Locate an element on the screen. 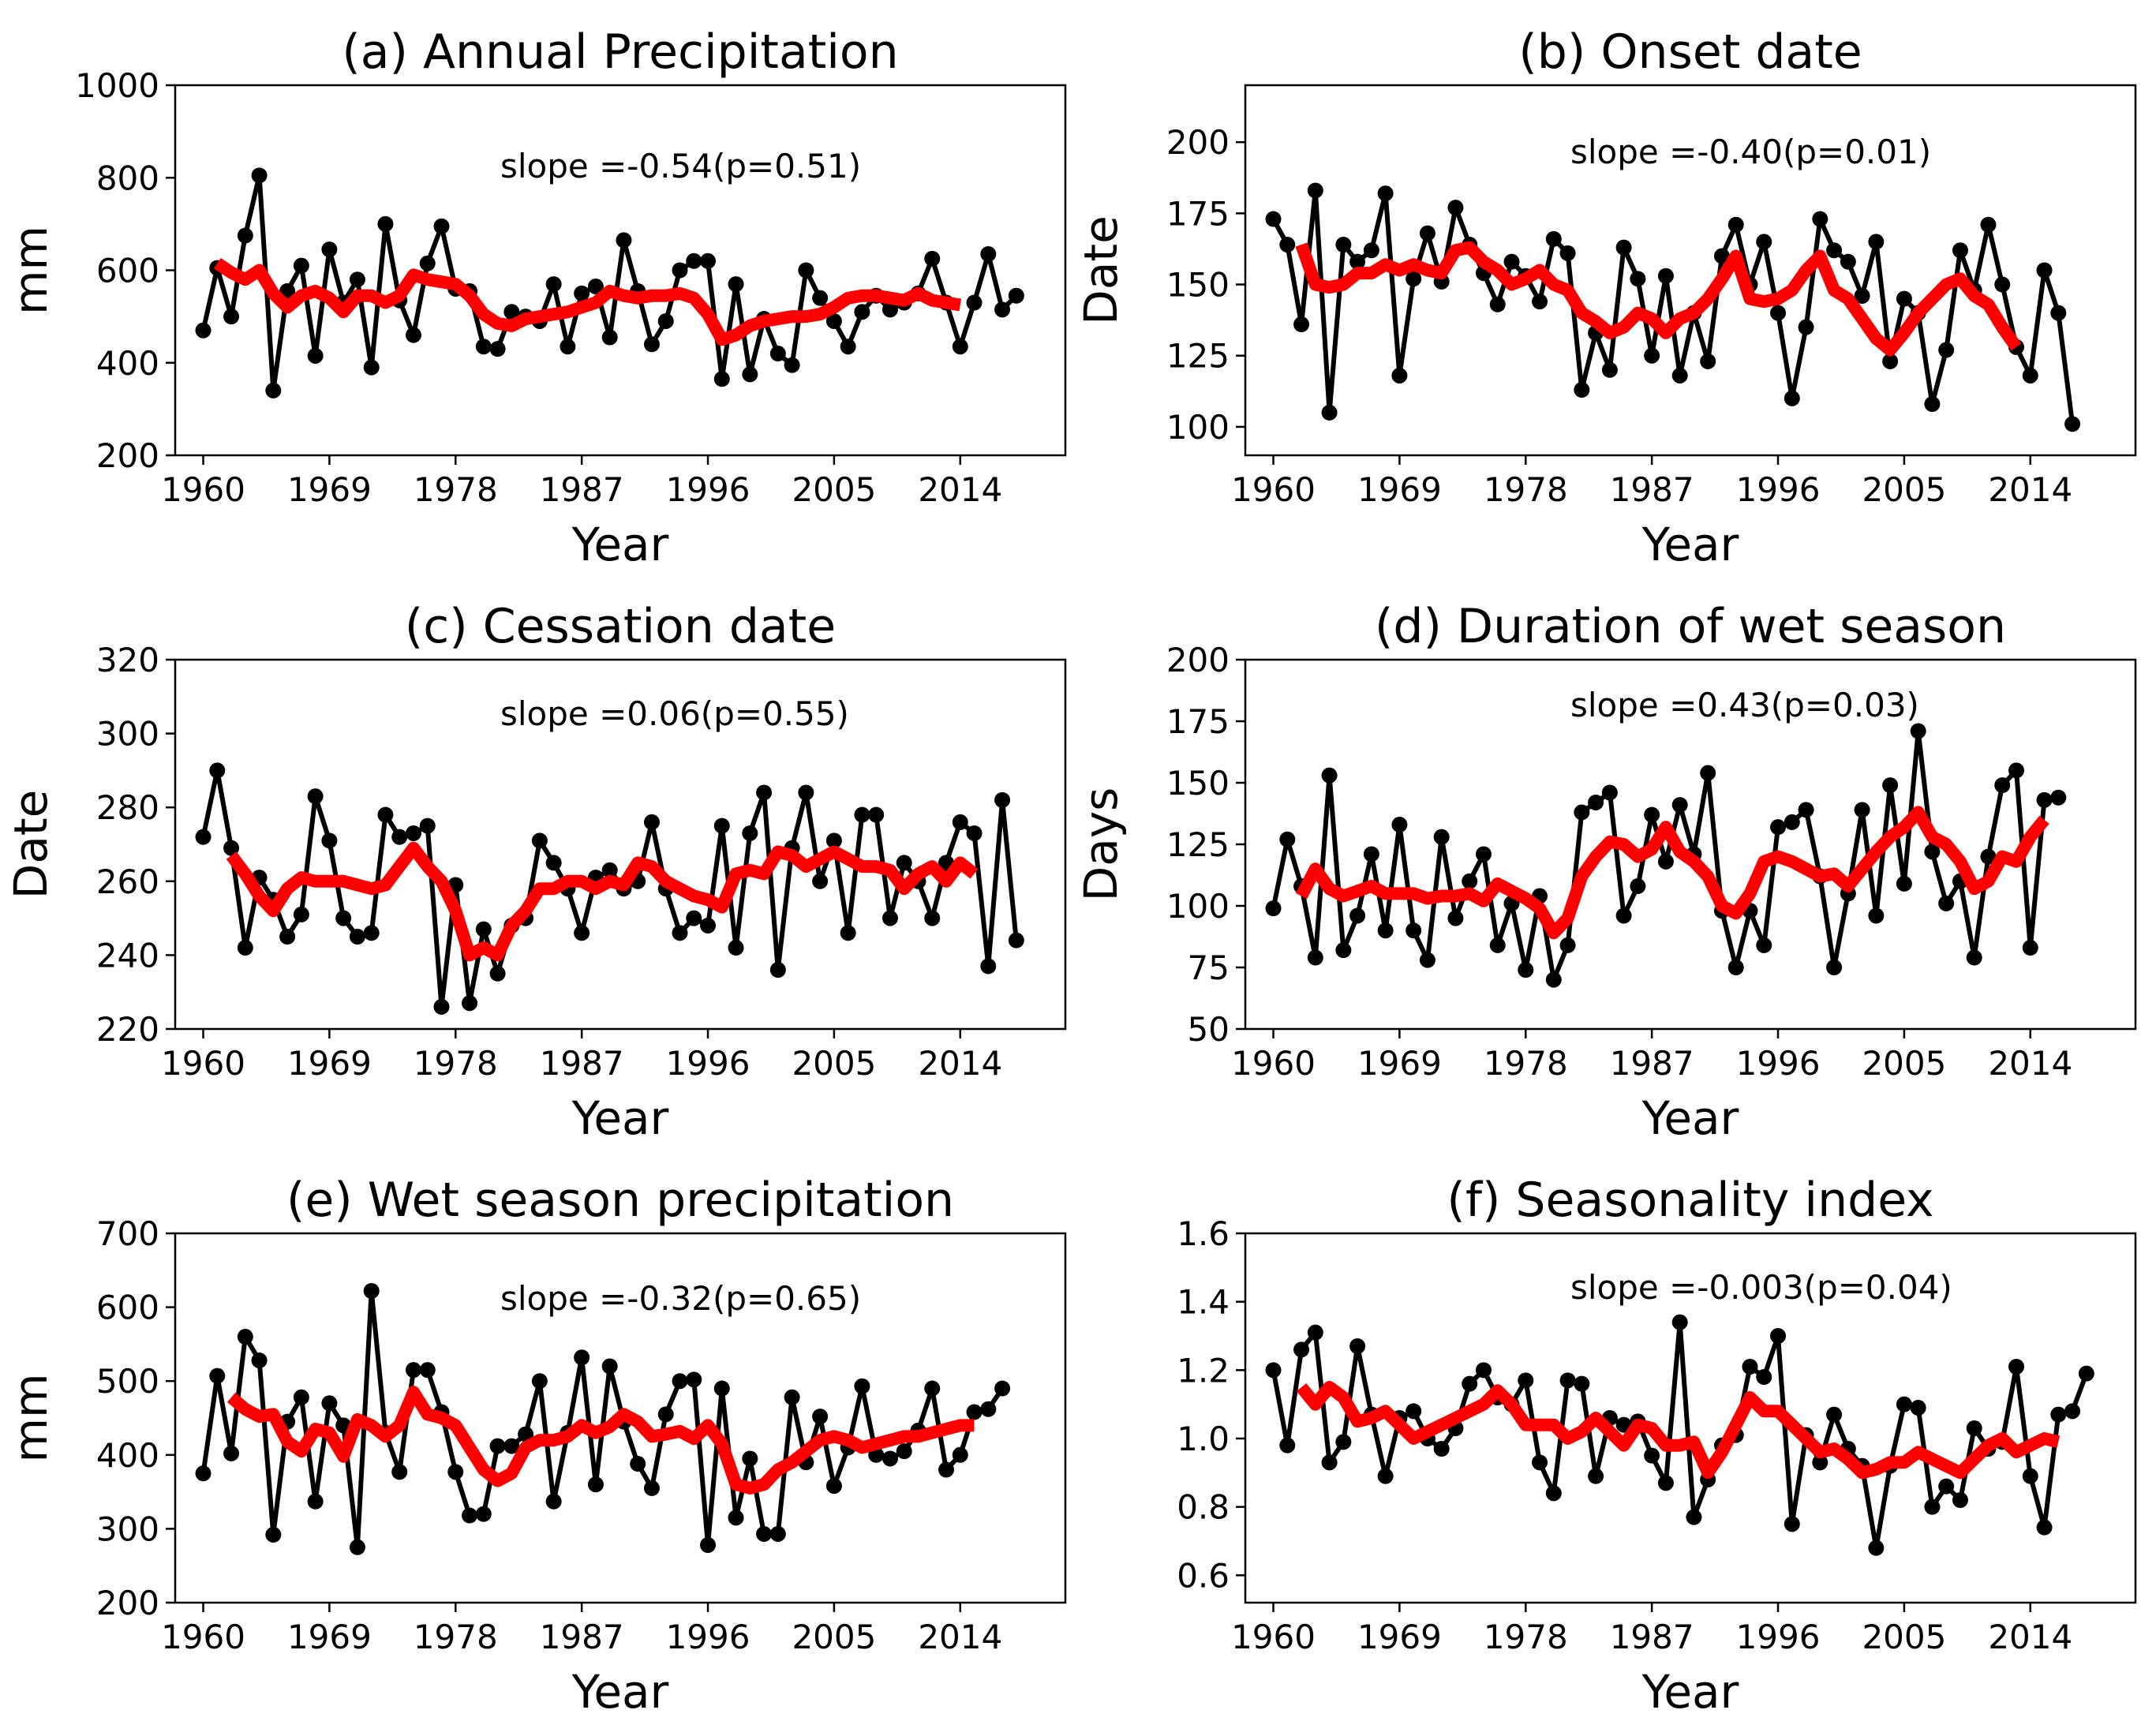 This screenshot has width=2156, height=1736. x-tick-label: 1960 is located at coordinates (1273, 1063).